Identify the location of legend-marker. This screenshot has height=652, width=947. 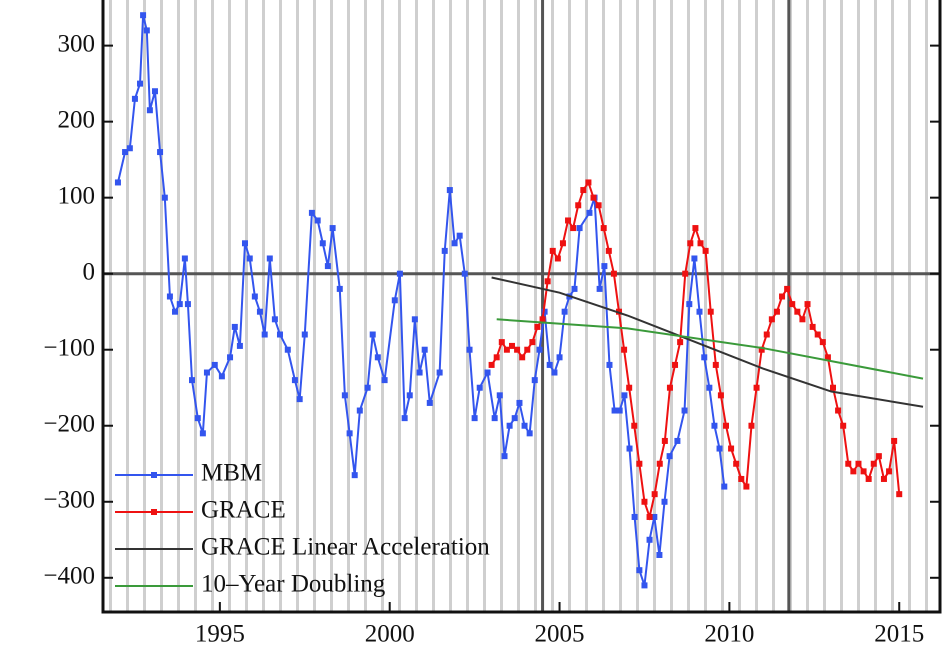
(154, 512).